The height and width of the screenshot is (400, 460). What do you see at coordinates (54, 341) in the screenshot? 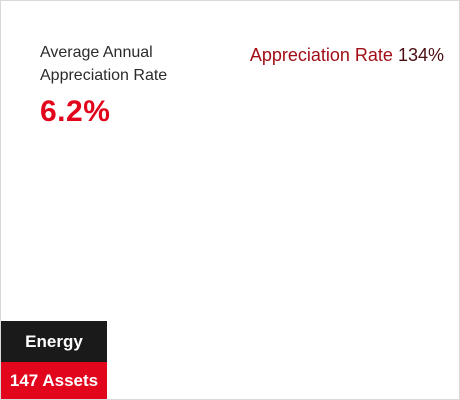
I see `category-tag: Energy` at bounding box center [54, 341].